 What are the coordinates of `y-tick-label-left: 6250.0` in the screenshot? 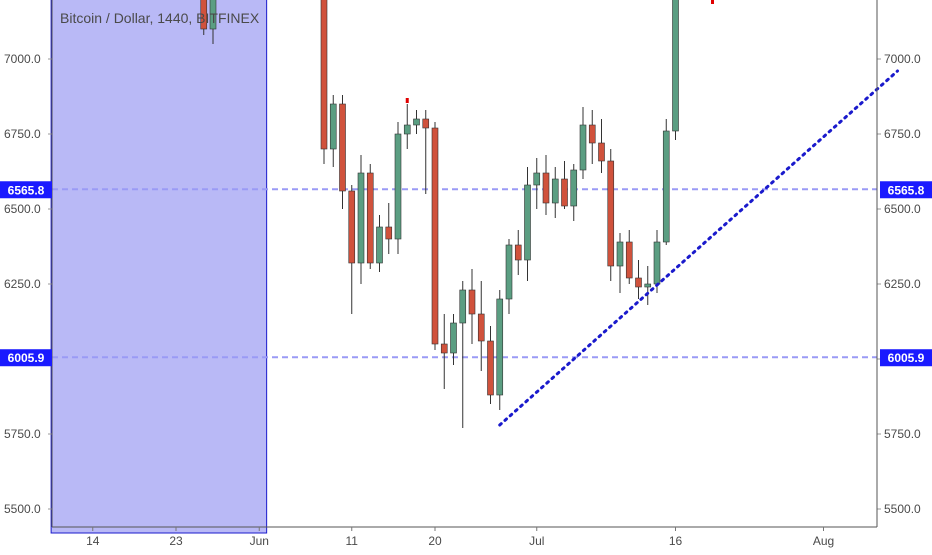 It's located at (22, 284).